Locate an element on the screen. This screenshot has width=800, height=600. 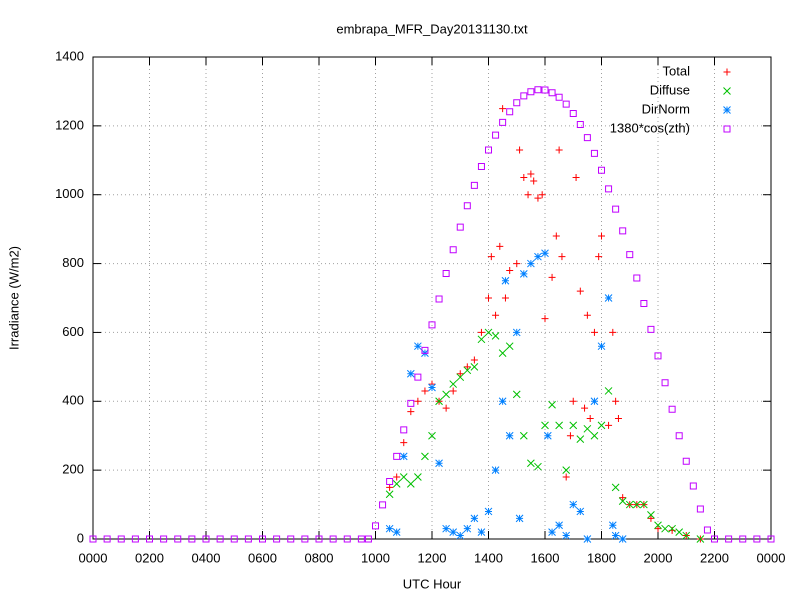
x-tick-label: 0800 is located at coordinates (319, 557).